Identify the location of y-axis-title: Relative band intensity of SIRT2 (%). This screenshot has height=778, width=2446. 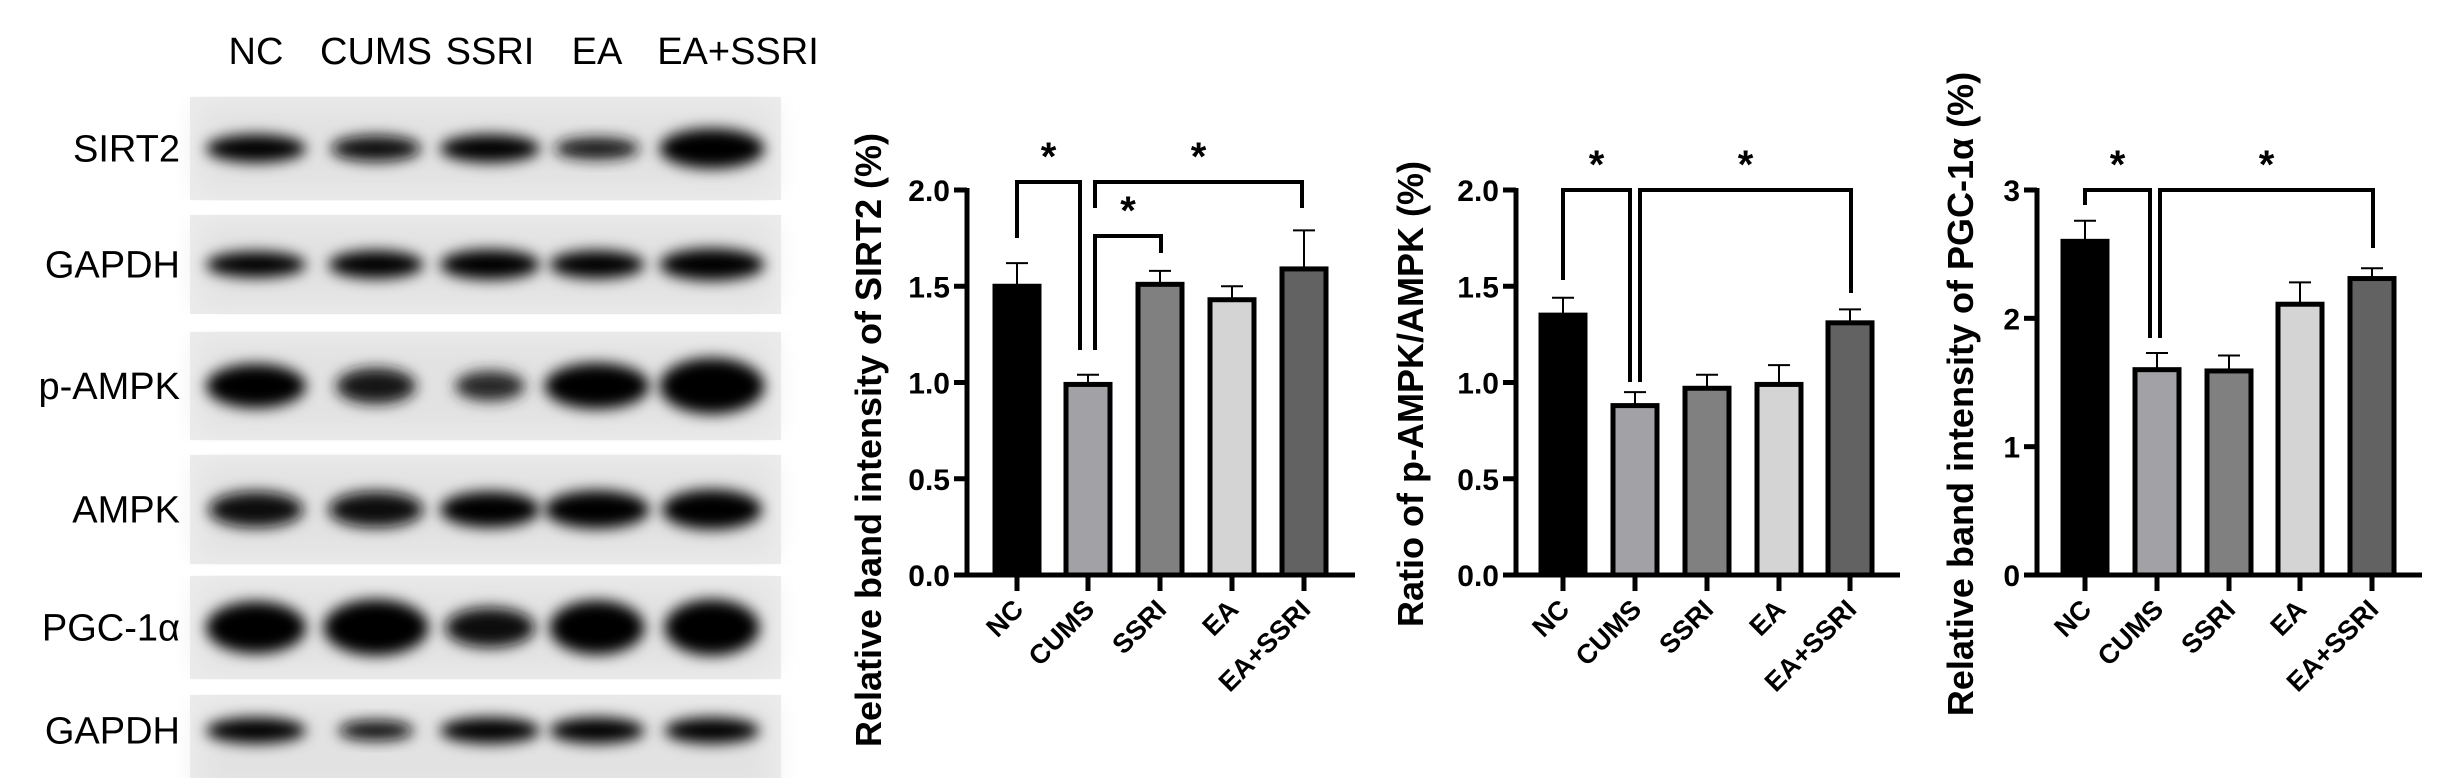
(868, 440).